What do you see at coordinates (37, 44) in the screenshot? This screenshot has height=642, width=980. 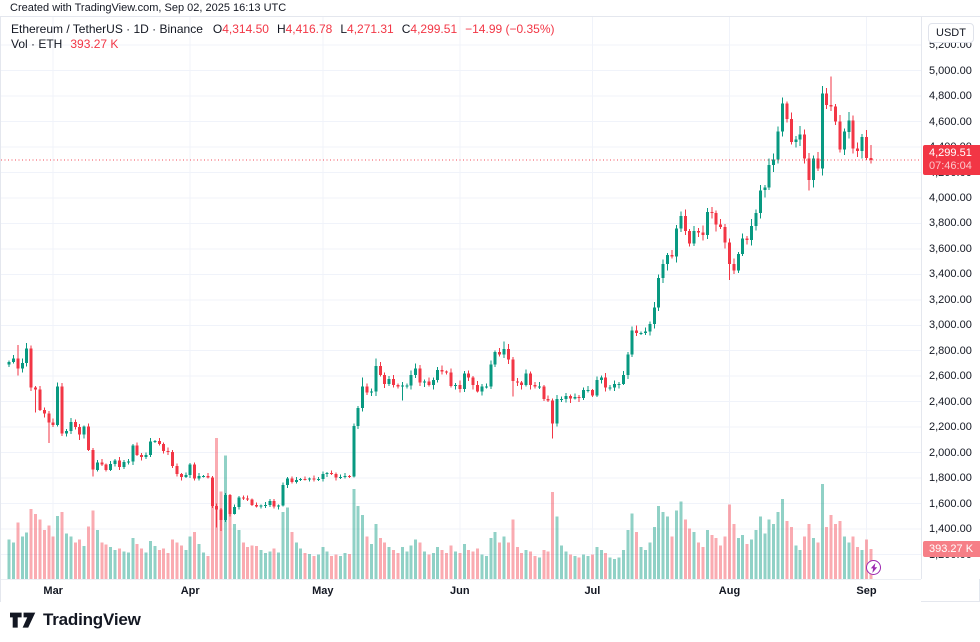 I see `volume-study-title: Vol · ETH` at bounding box center [37, 44].